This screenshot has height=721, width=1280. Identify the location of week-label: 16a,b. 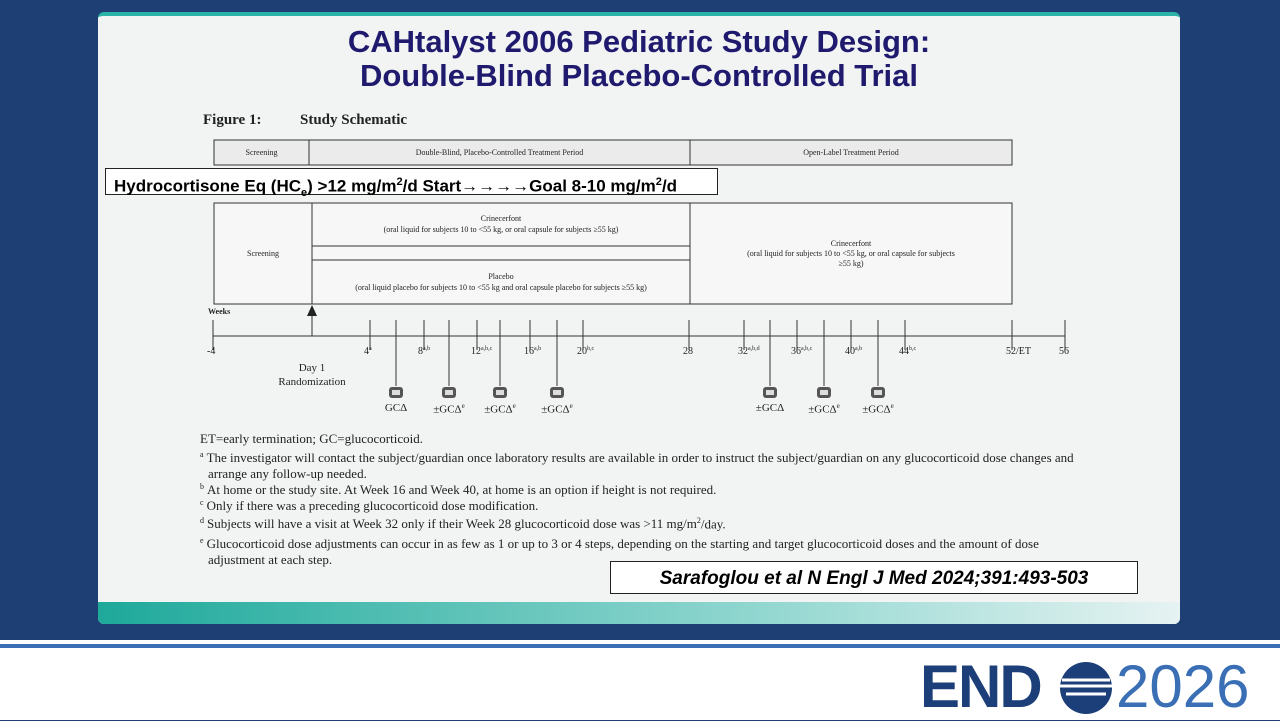
(532, 351).